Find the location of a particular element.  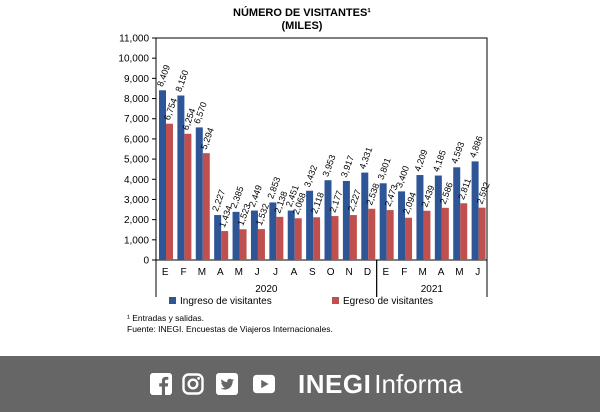

brand-light: Informa is located at coordinates (418, 383).